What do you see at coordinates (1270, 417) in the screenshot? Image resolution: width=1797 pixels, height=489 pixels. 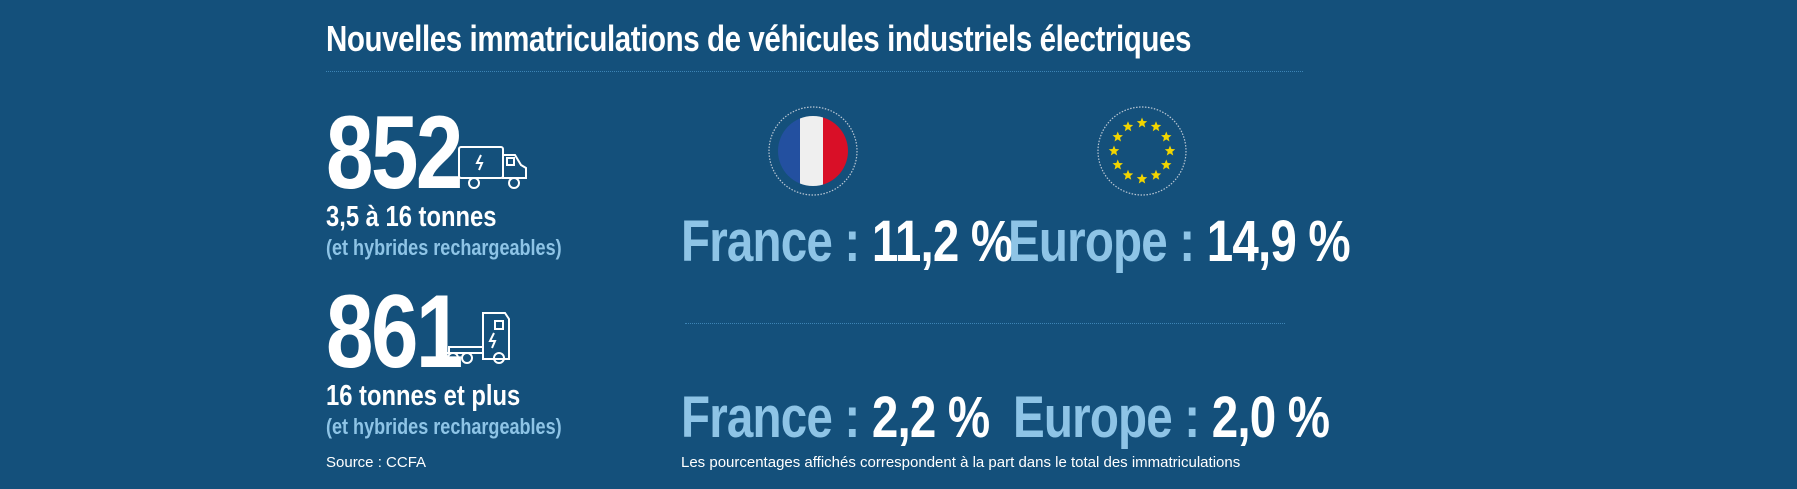 I see `europe-value: 2,0 %` at bounding box center [1270, 417].